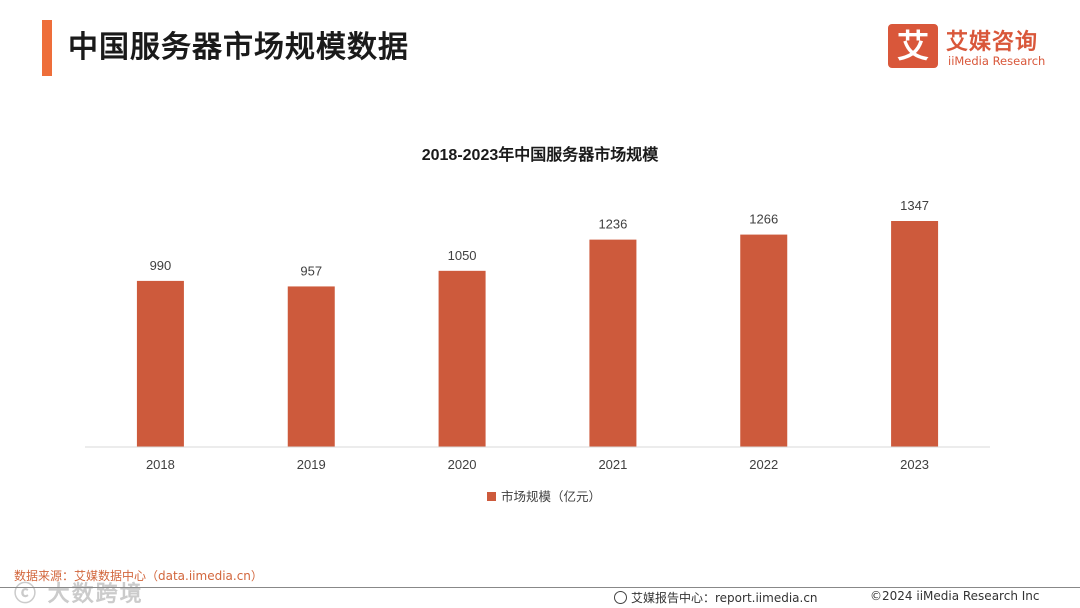 The image size is (1080, 608). What do you see at coordinates (79, 594) in the screenshot?
I see `watermark: ⓒ 大数跨境` at bounding box center [79, 594].